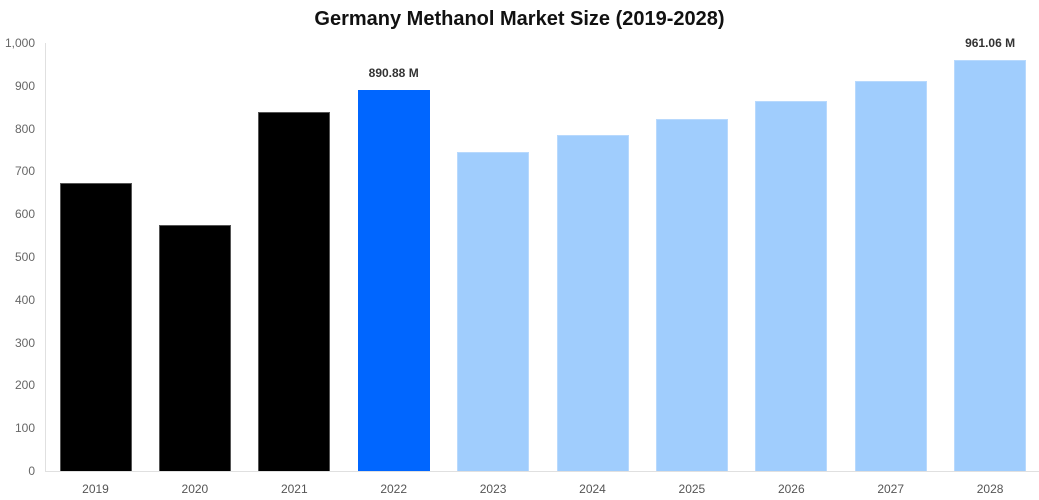 This screenshot has height=500, width=1039. Describe the element at coordinates (95, 489) in the screenshot. I see `x-tick-label: 2019` at that location.